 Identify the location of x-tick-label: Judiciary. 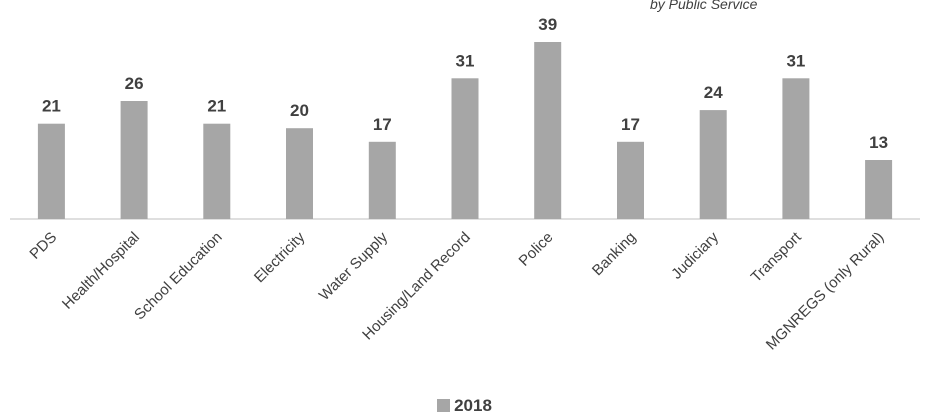
(695, 255).